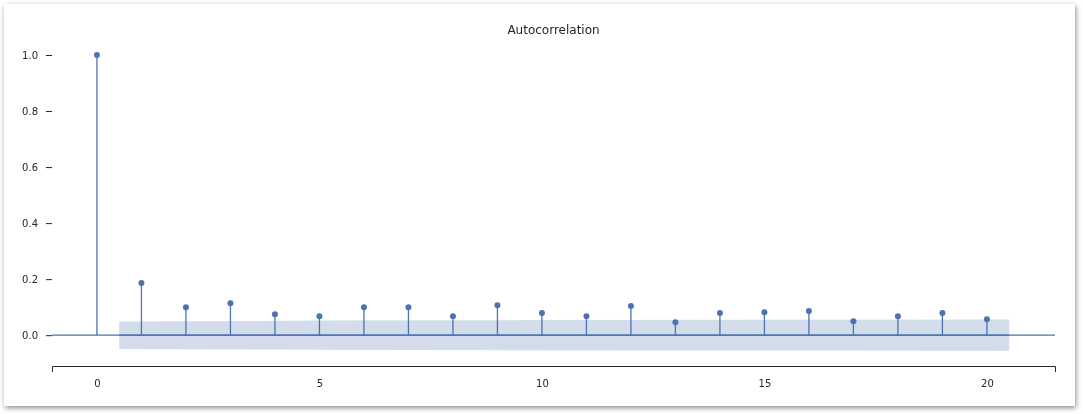 The height and width of the screenshot is (414, 1083). What do you see at coordinates (30, 111) in the screenshot?
I see `y-tick-label: 0.8` at bounding box center [30, 111].